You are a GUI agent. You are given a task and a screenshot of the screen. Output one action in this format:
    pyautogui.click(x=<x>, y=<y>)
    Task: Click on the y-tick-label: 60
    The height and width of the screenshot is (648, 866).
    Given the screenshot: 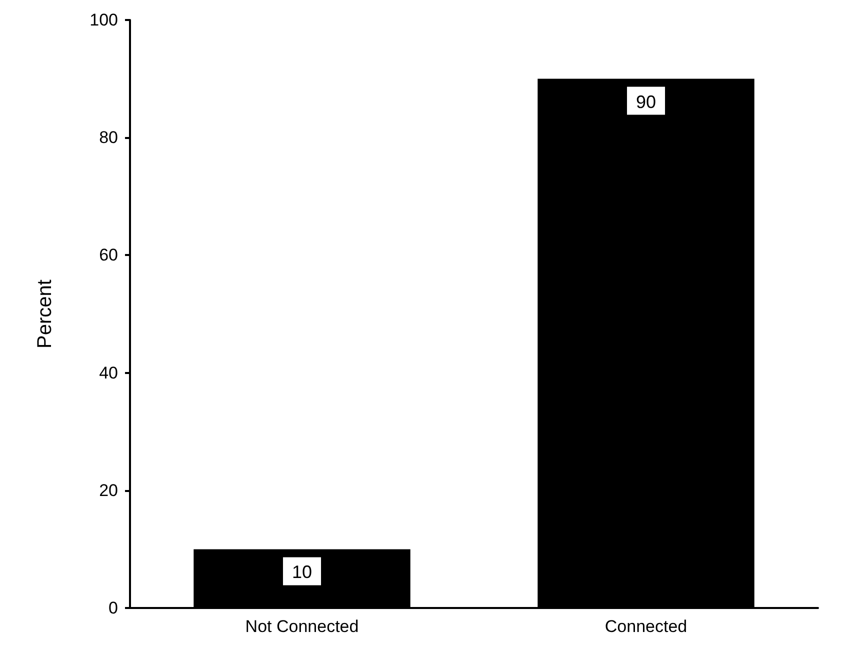 What is the action you would take?
    pyautogui.click(x=108, y=255)
    